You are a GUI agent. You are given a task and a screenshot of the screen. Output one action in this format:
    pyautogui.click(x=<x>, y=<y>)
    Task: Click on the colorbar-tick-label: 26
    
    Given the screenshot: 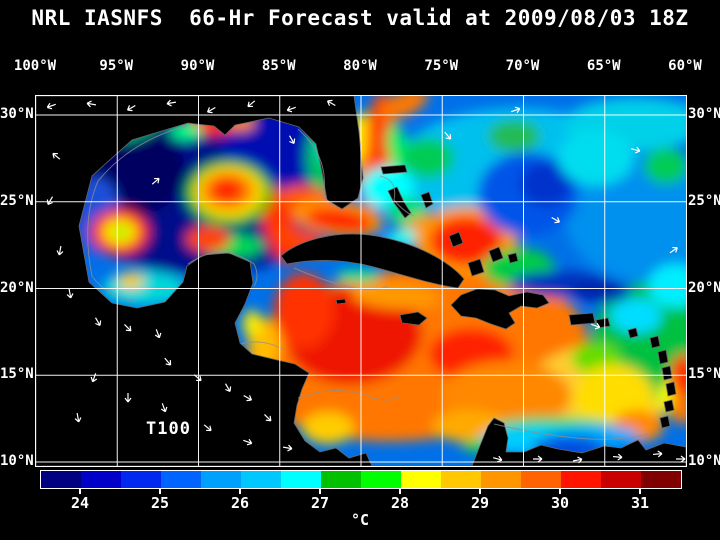 What is the action you would take?
    pyautogui.click(x=240, y=503)
    